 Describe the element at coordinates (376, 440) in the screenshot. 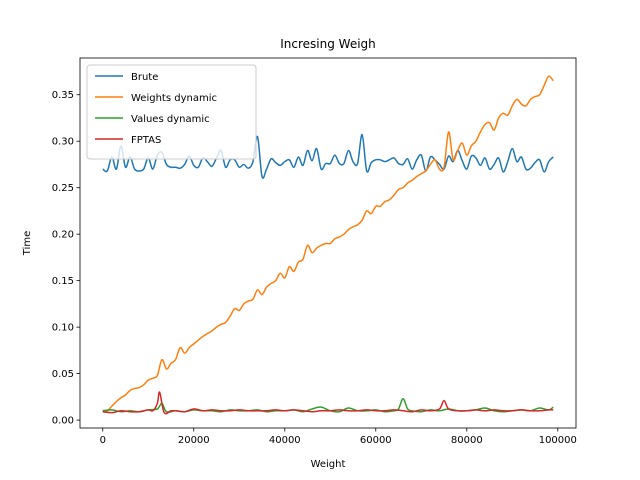

I see `x-tick-label: 60000` at that location.